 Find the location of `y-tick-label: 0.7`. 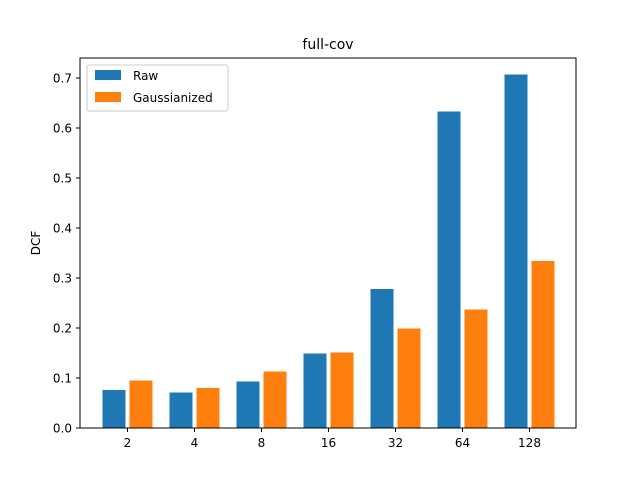

y-tick-label: 0.7 is located at coordinates (62, 79).